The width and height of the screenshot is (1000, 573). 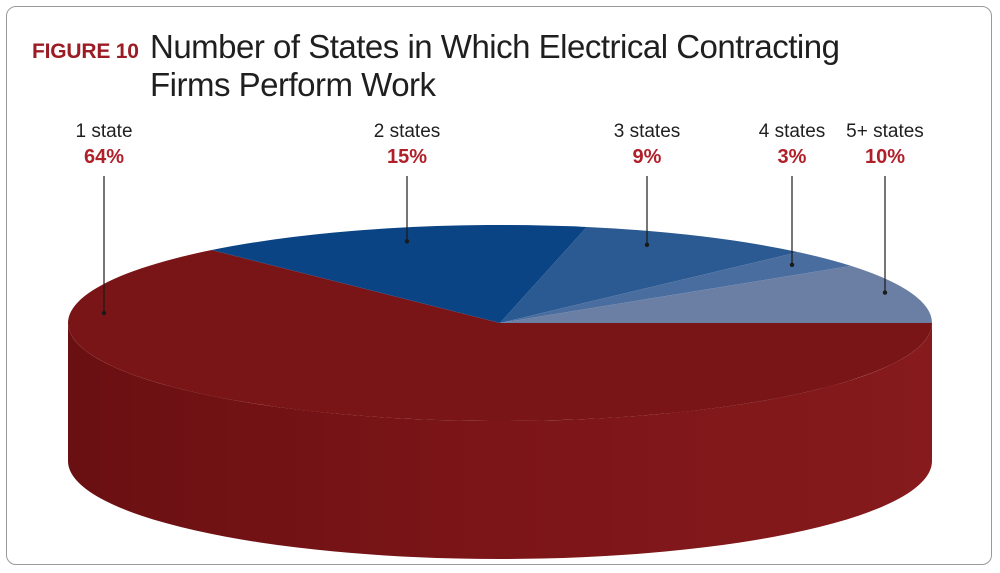 What do you see at coordinates (103, 131) in the screenshot?
I see `category-label-1: 1 state` at bounding box center [103, 131].